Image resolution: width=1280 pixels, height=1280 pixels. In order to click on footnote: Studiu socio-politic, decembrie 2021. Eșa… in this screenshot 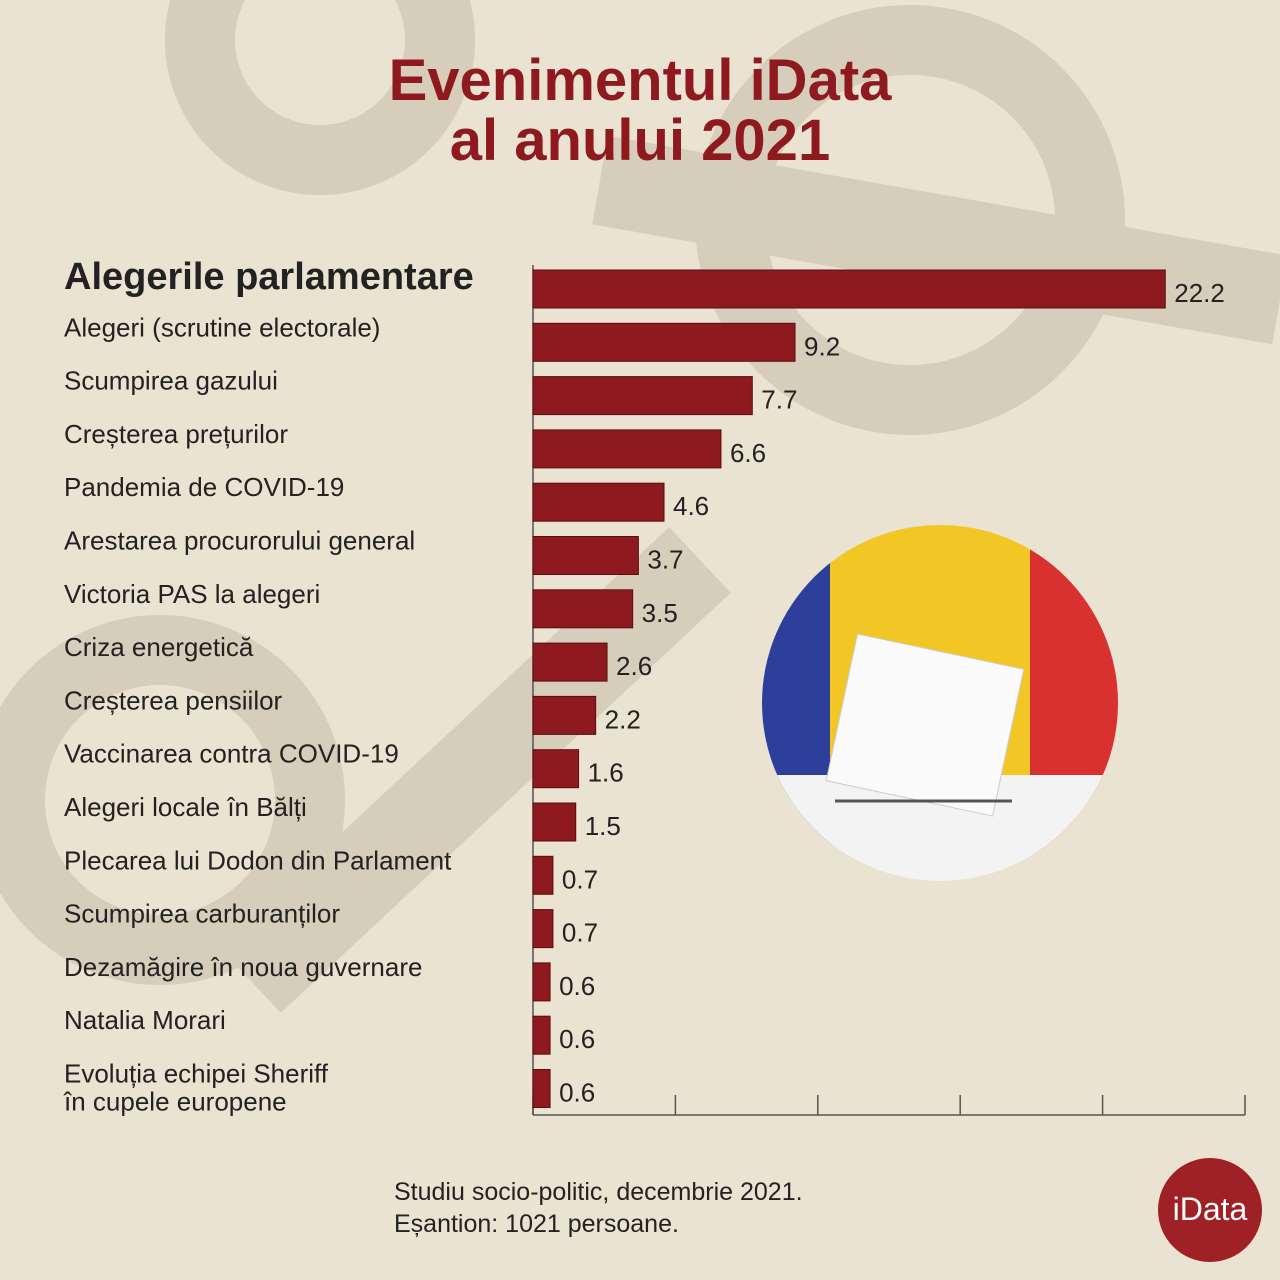, I will do `click(598, 1208)`.